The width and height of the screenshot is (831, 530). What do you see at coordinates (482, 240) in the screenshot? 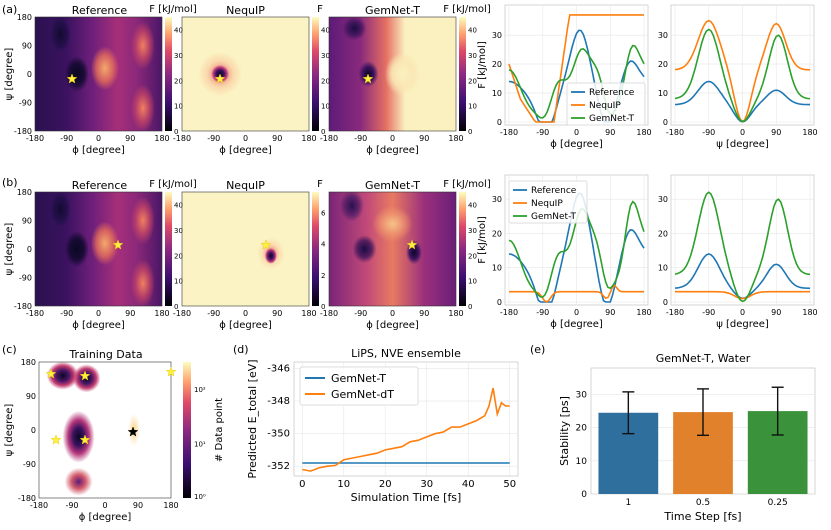
I see `y-axis-label: F [kJ/mol]` at bounding box center [482, 240].